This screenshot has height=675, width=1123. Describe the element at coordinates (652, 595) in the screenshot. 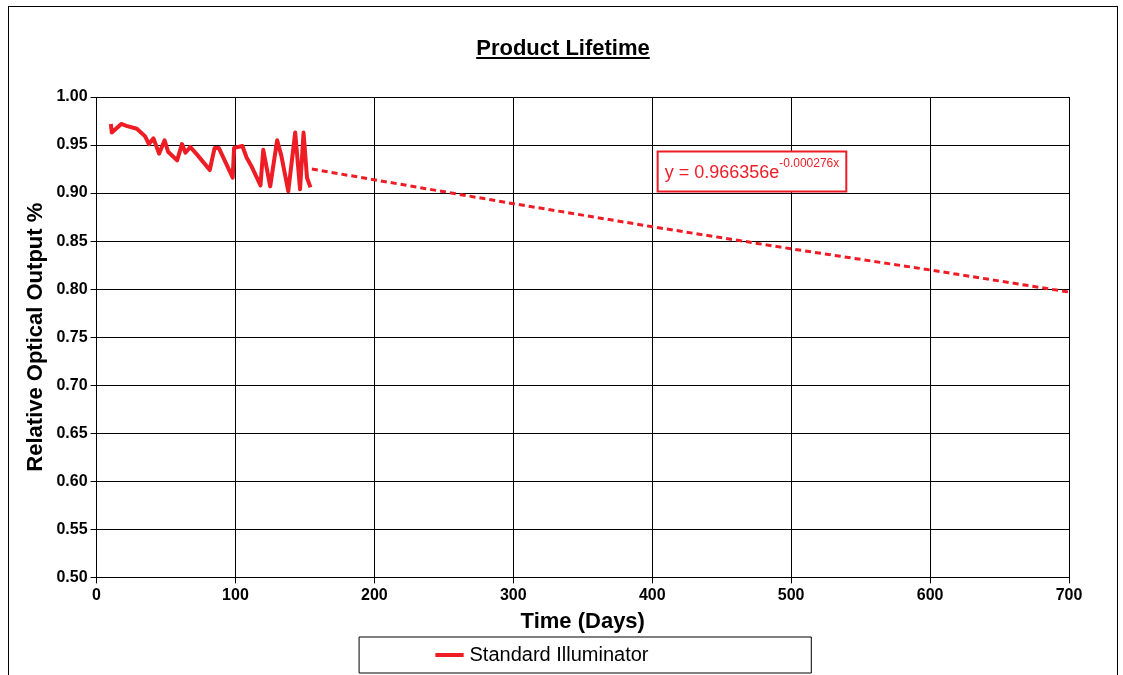

I see `x-tick-label: 400` at that location.